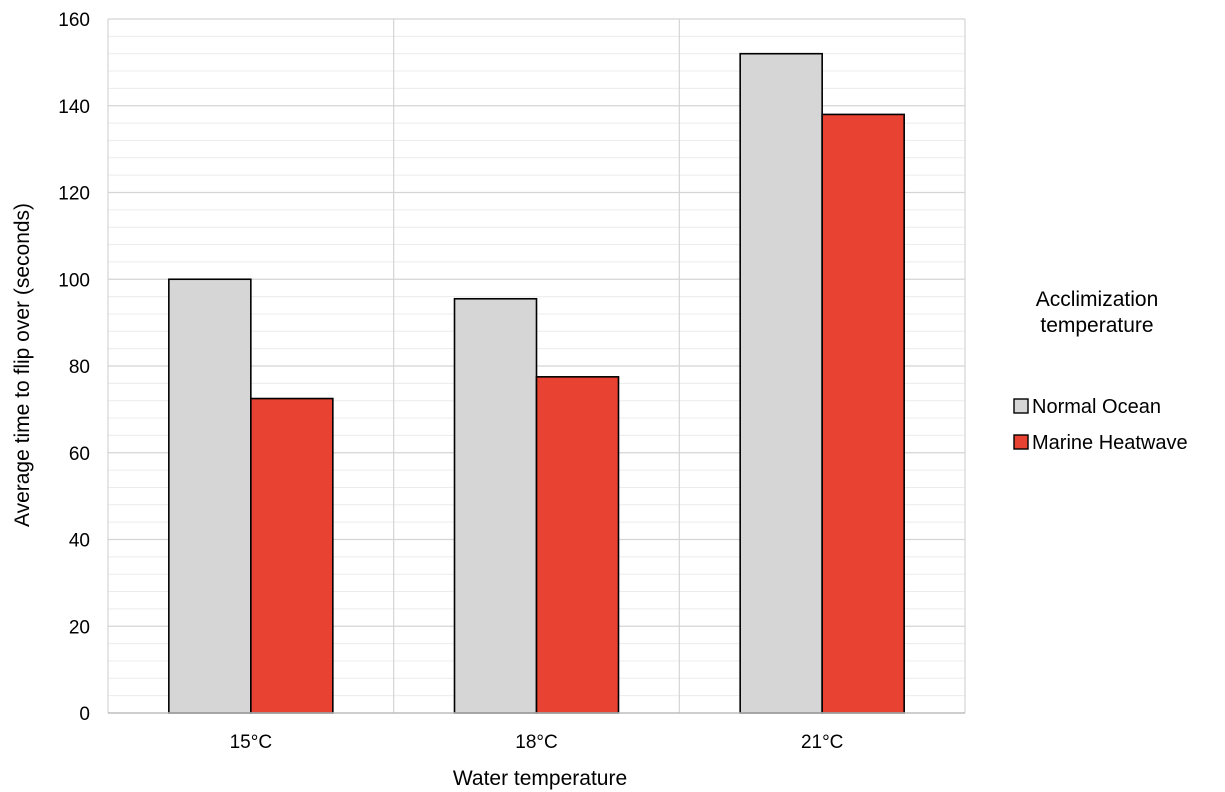 This screenshot has width=1225, height=792. I want to click on x-tick-label: 21°C, so click(822, 742).